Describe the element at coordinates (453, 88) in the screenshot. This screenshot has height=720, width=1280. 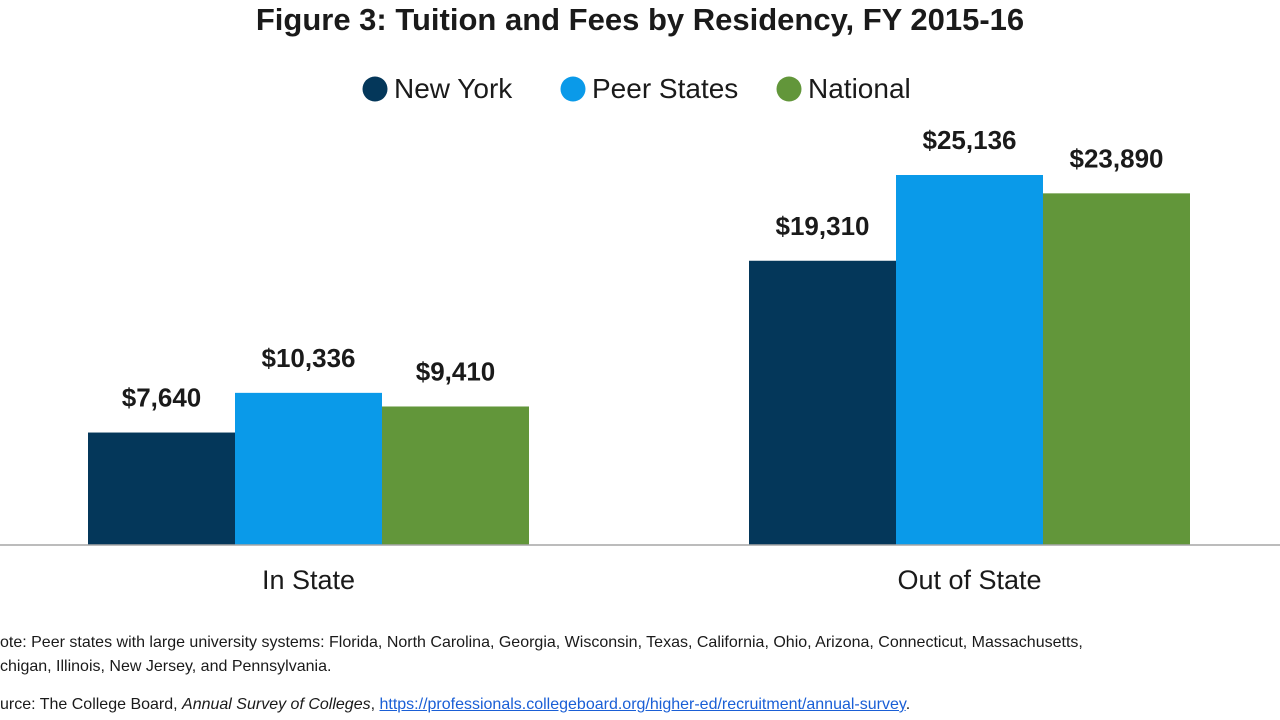
I see `legend-label-new-york: New York` at that location.